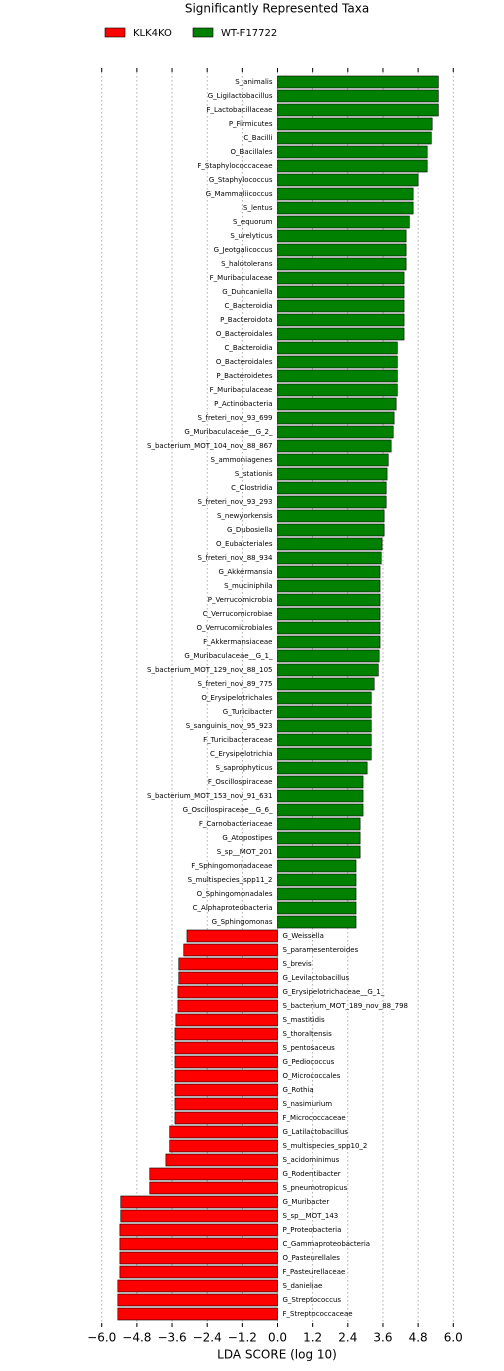 This screenshot has height=1371, width=504. I want to click on category-label: S_nasimurium, so click(308, 1104).